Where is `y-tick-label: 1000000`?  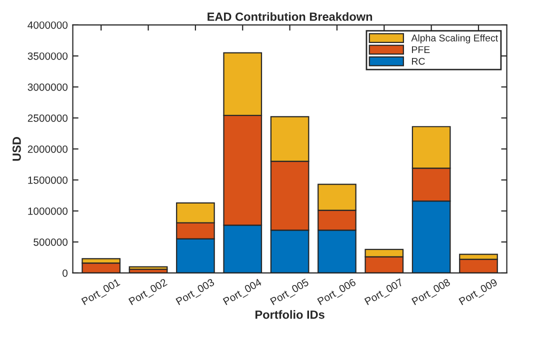
y-tick-label: 1000000 is located at coordinates (48, 211).